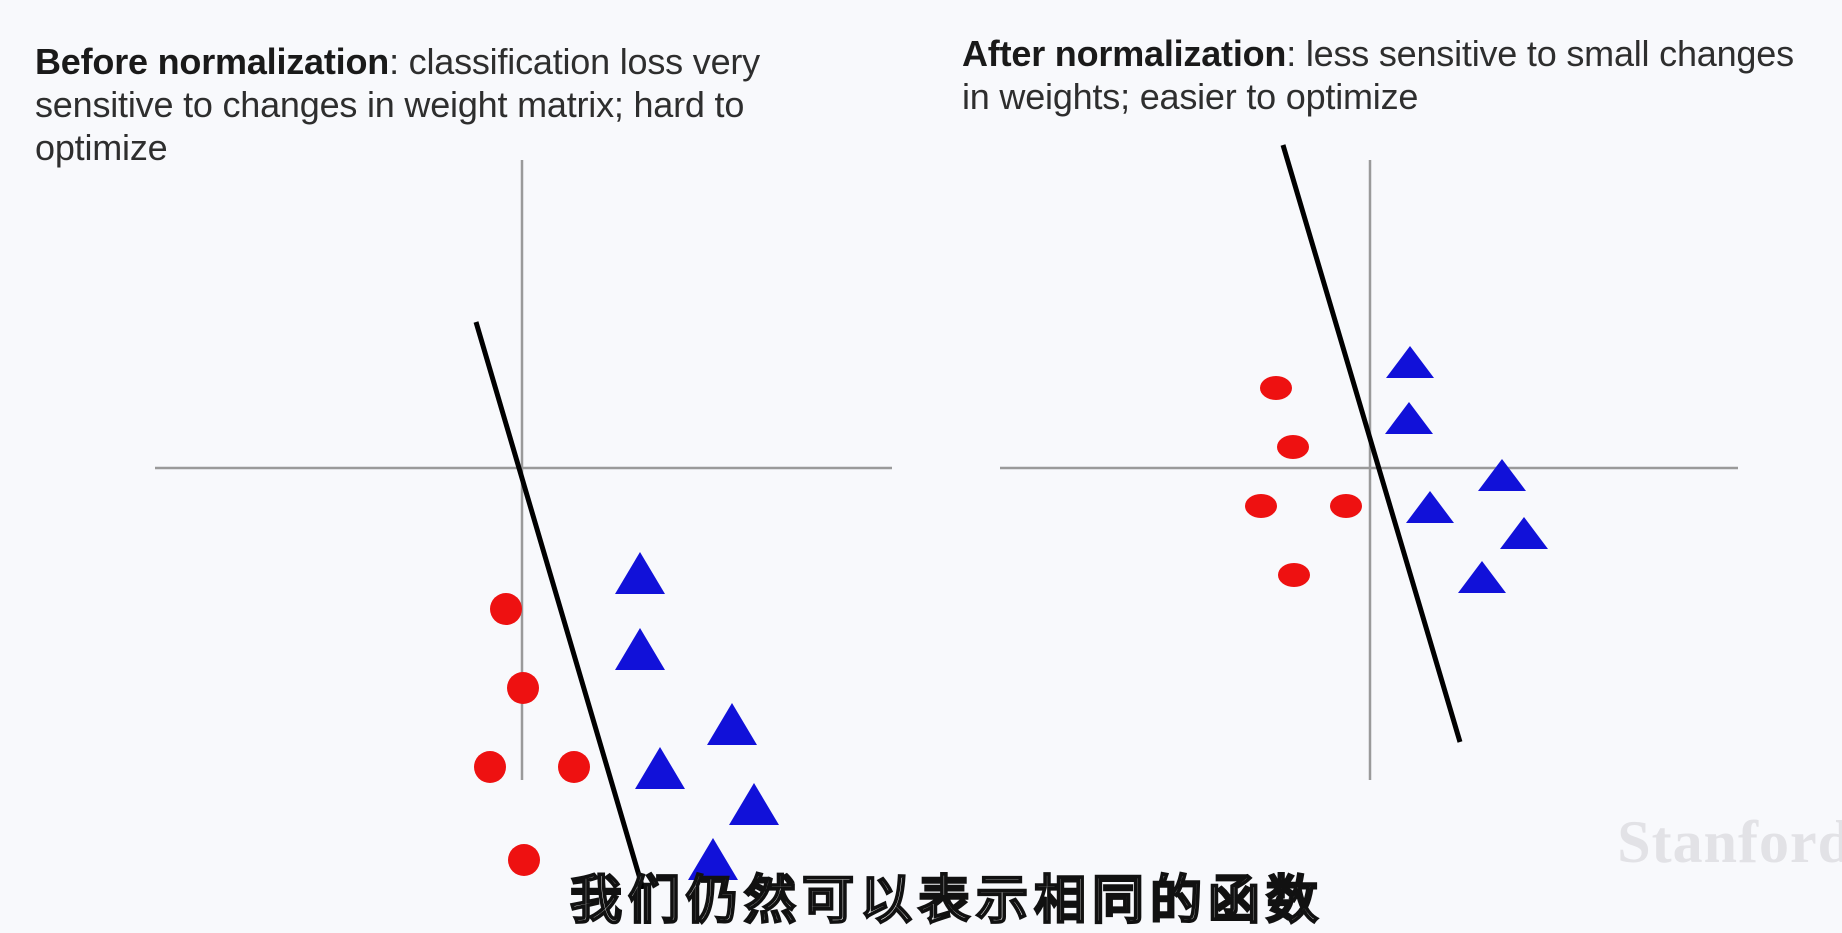 The width and height of the screenshot is (1842, 933). Describe the element at coordinates (1371, 443) in the screenshot. I see `right-decision-boundary` at that location.